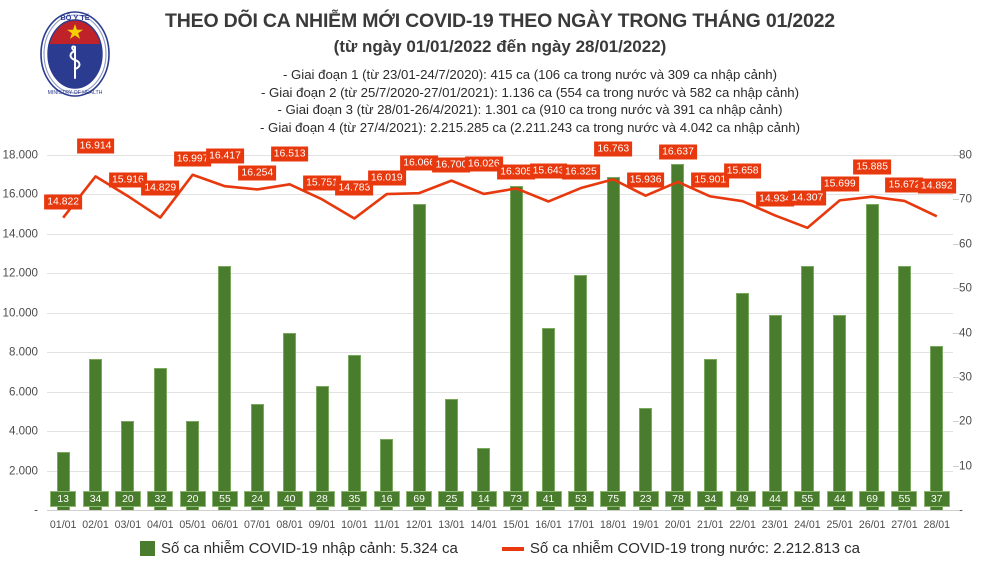  Describe the element at coordinates (160, 188) in the screenshot. I see `line-value-label: 14.829` at that location.